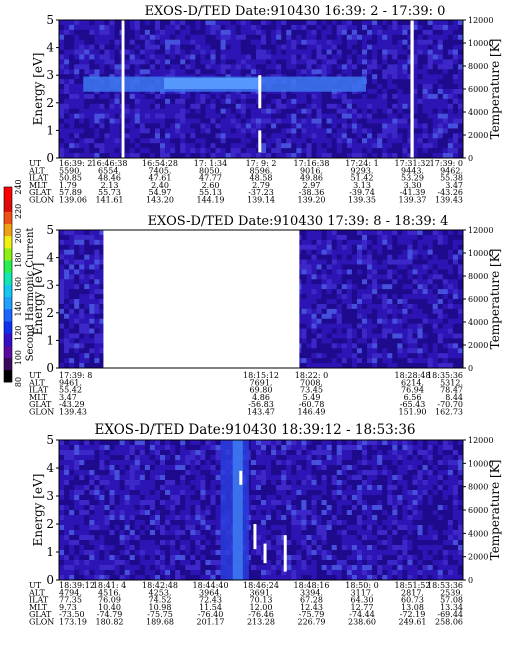 The height and width of the screenshot is (649, 505). Describe the element at coordinates (50, 130) in the screenshot. I see `y-tick-label: 1` at that location.